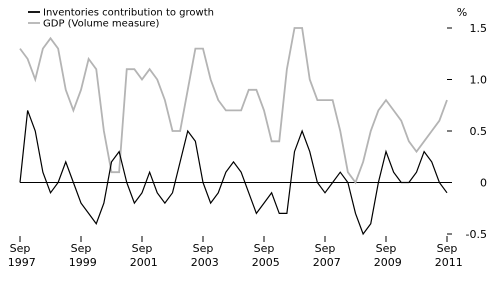 The height and width of the screenshot is (288, 496). What do you see at coordinates (81, 255) in the screenshot?
I see `x-tick-label: Sep 1999` at bounding box center [81, 255].